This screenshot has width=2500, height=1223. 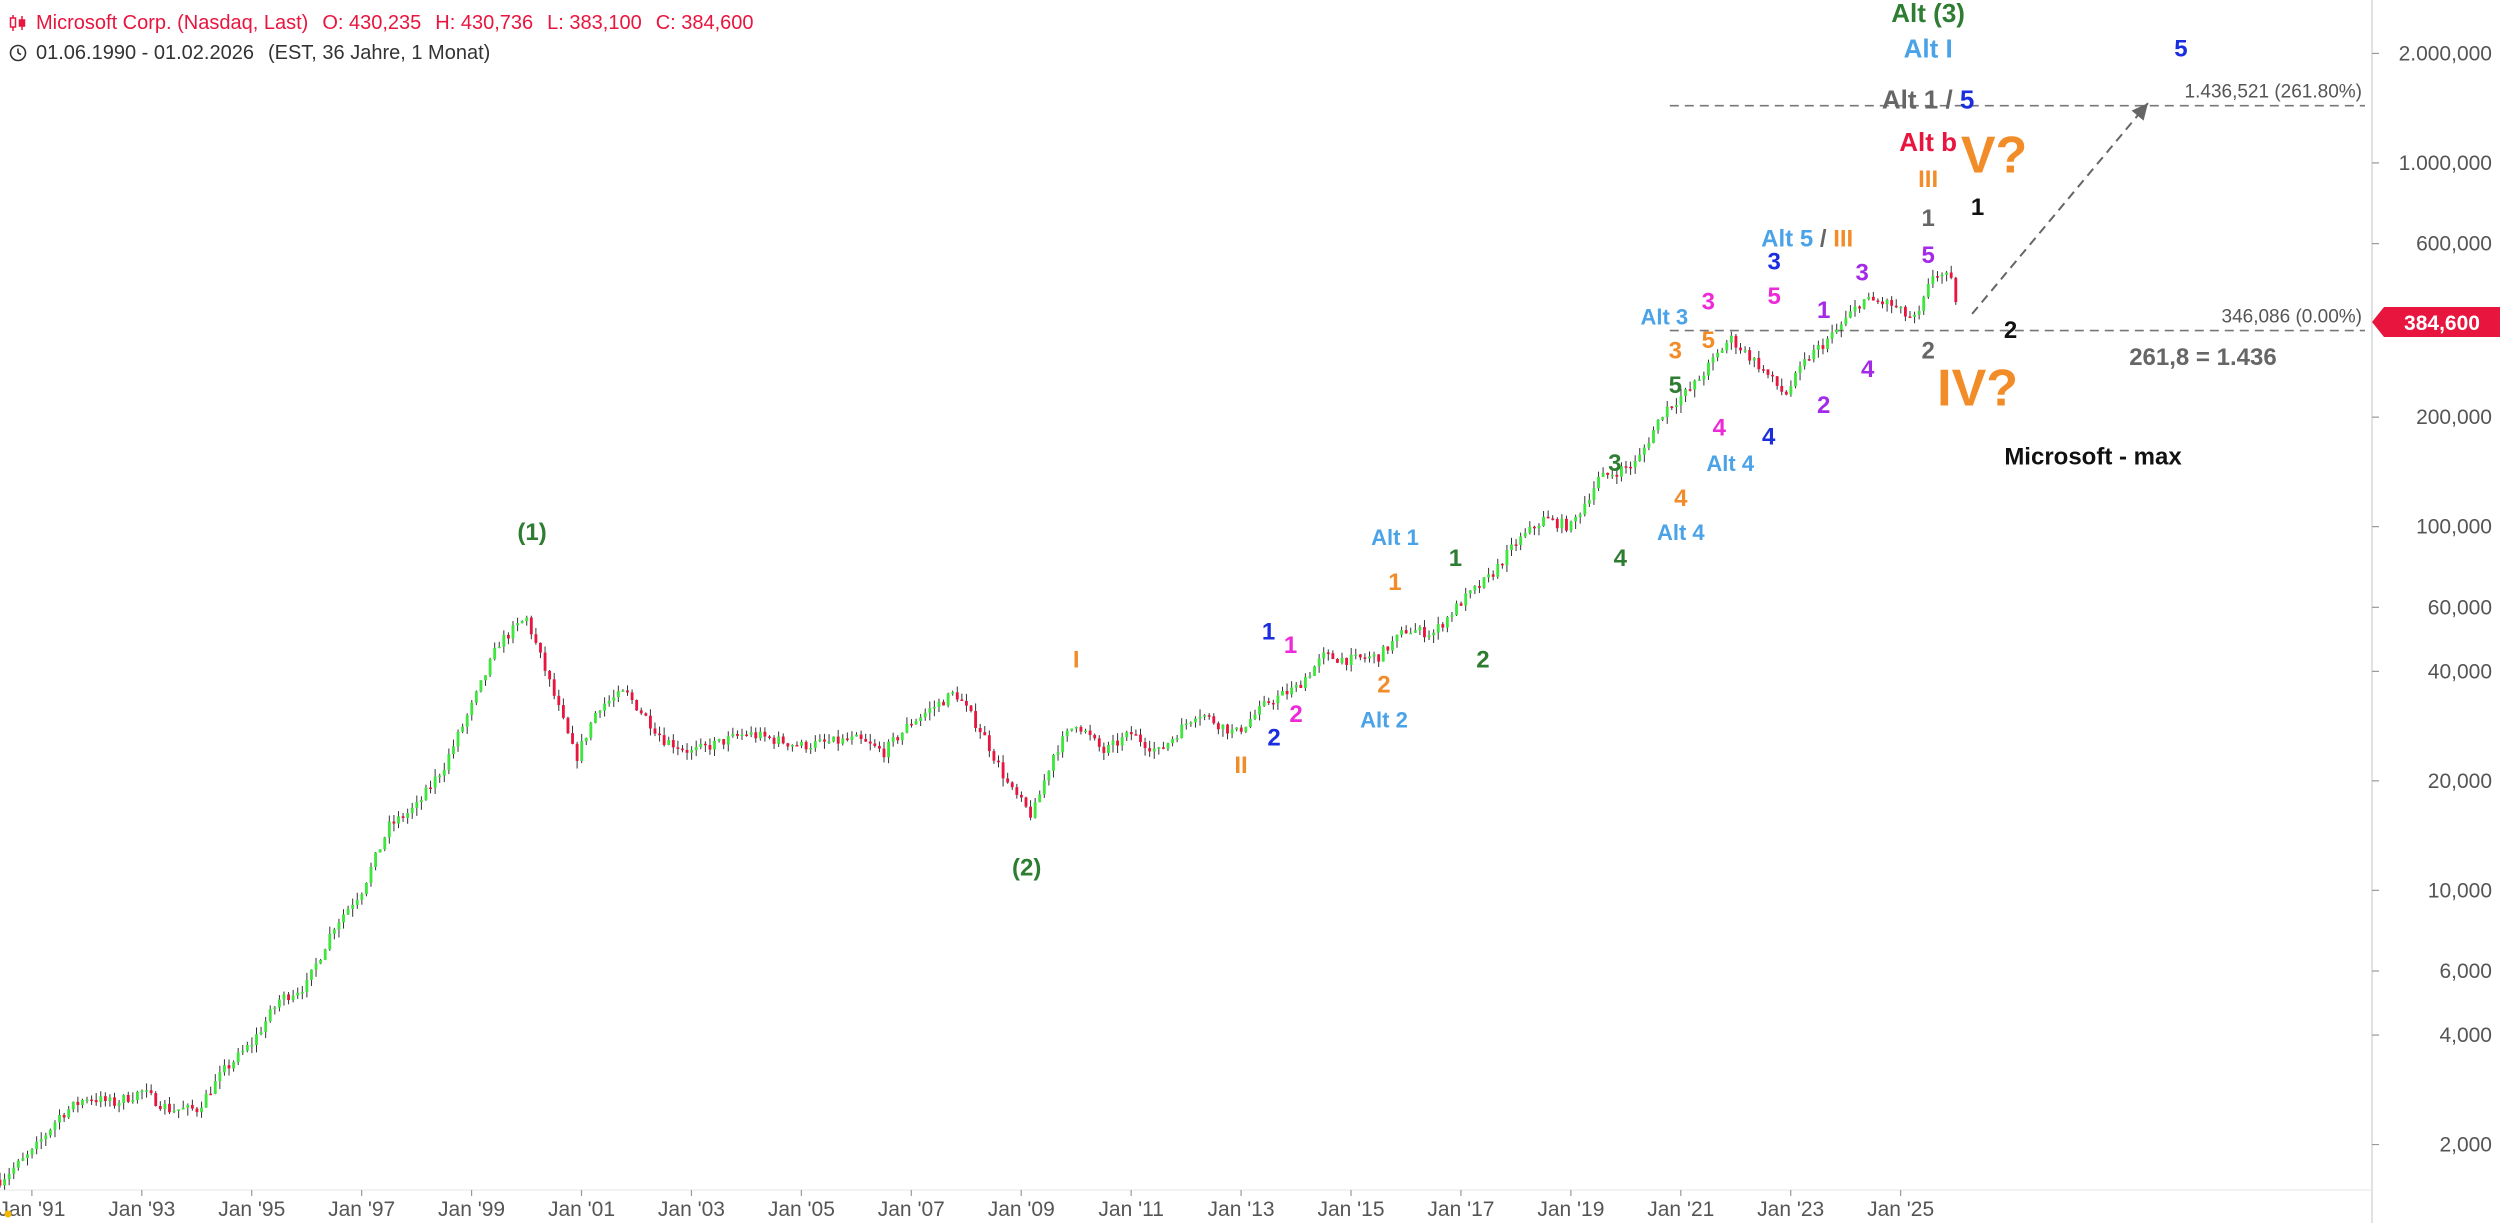 I want to click on y-tick-label: 40,000, so click(x=2460, y=671).